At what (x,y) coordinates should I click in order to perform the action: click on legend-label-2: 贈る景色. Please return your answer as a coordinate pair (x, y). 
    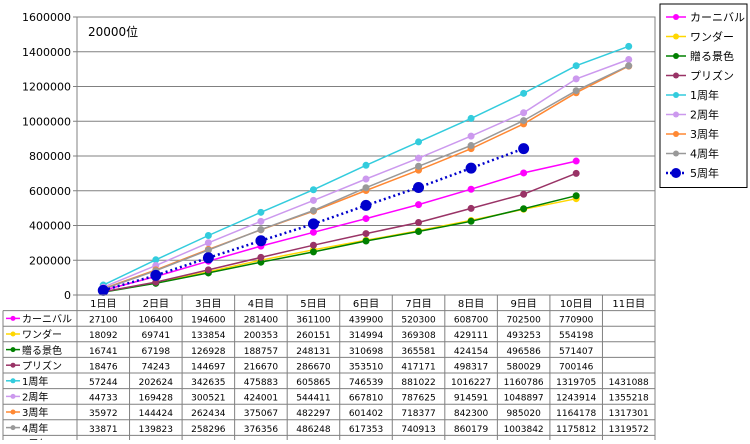
    Looking at the image, I should click on (712, 56).